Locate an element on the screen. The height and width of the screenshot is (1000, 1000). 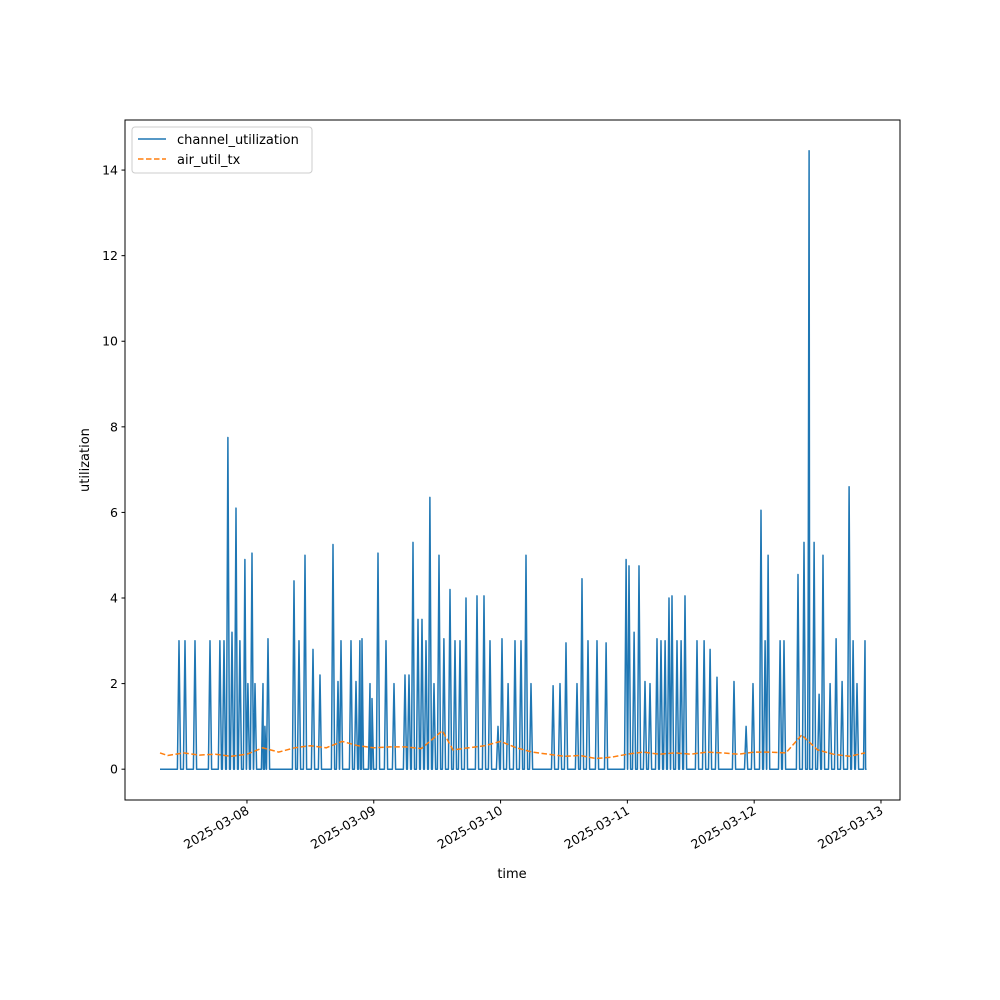
x-axis-label: time is located at coordinates (511, 874).